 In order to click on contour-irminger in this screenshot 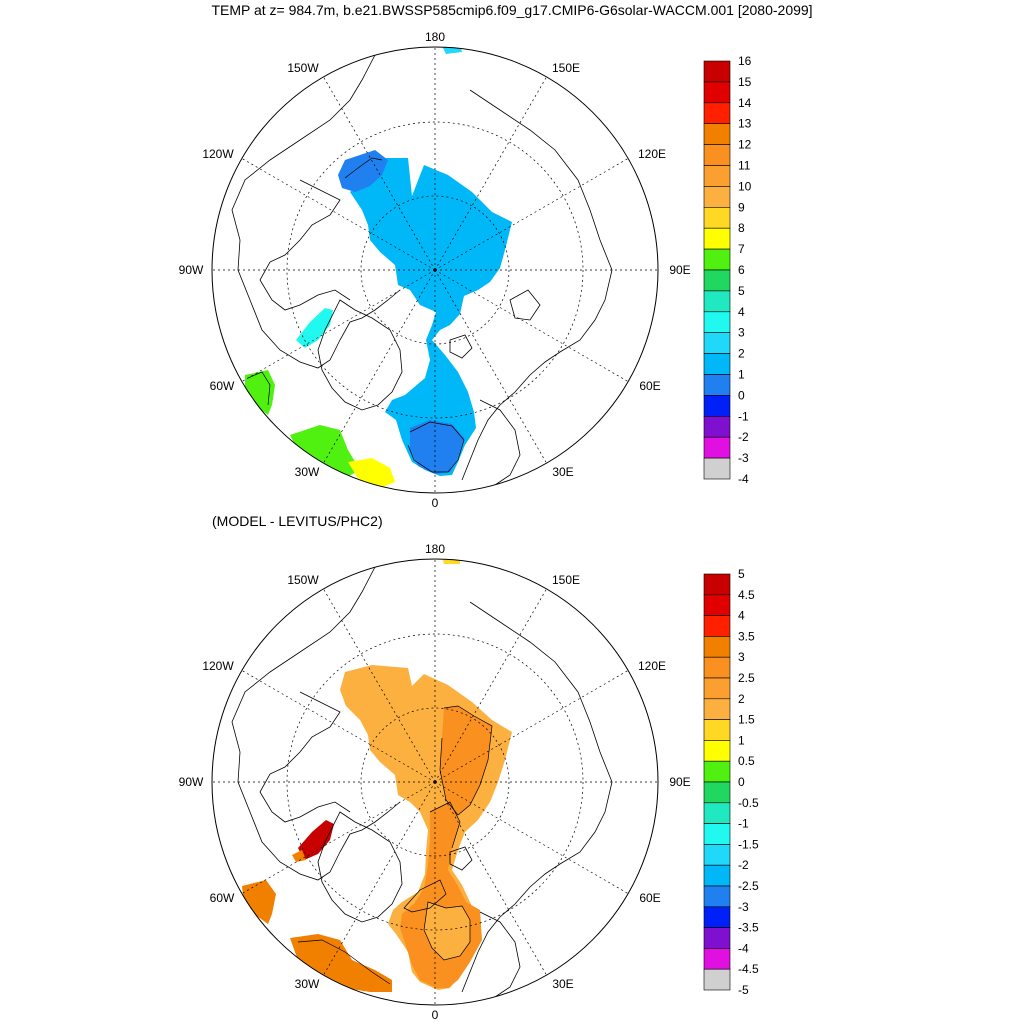, I will do `click(344, 962)`.